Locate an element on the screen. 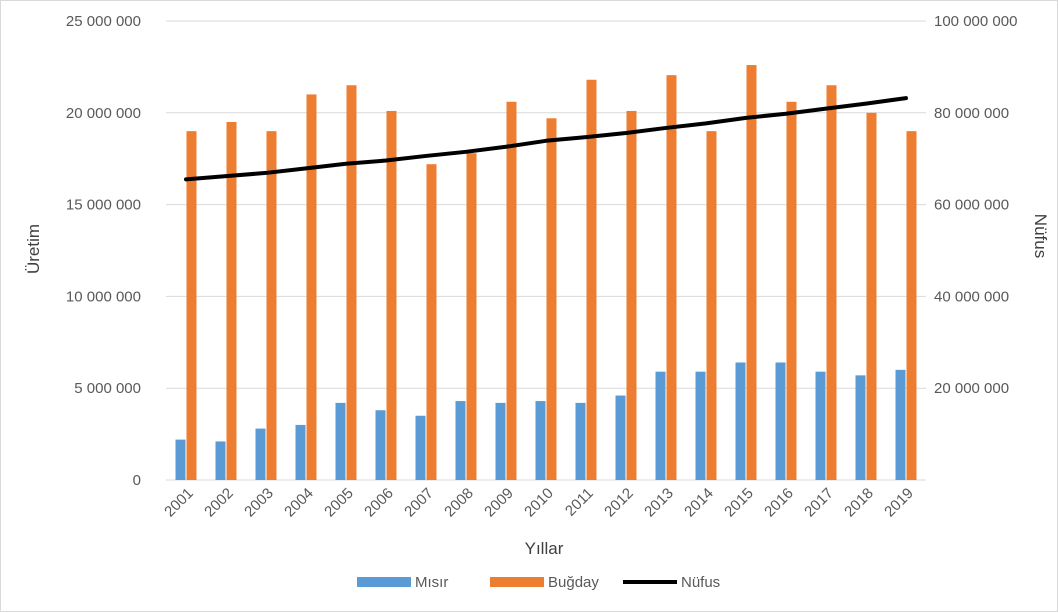 This screenshot has width=1058, height=613. nufus-line is located at coordinates (546, 139).